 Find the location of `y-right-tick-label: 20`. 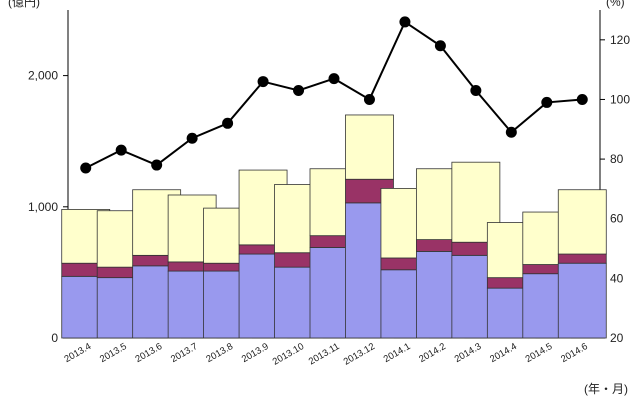

y-right-tick-label: 20 is located at coordinates (617, 338).